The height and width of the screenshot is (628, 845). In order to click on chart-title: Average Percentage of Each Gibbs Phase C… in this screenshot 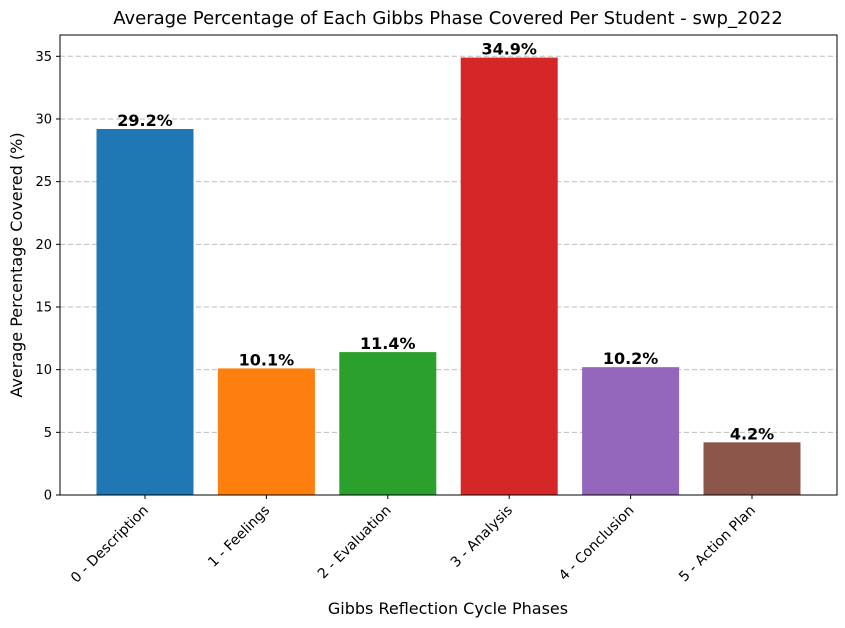, I will do `click(448, 18)`.